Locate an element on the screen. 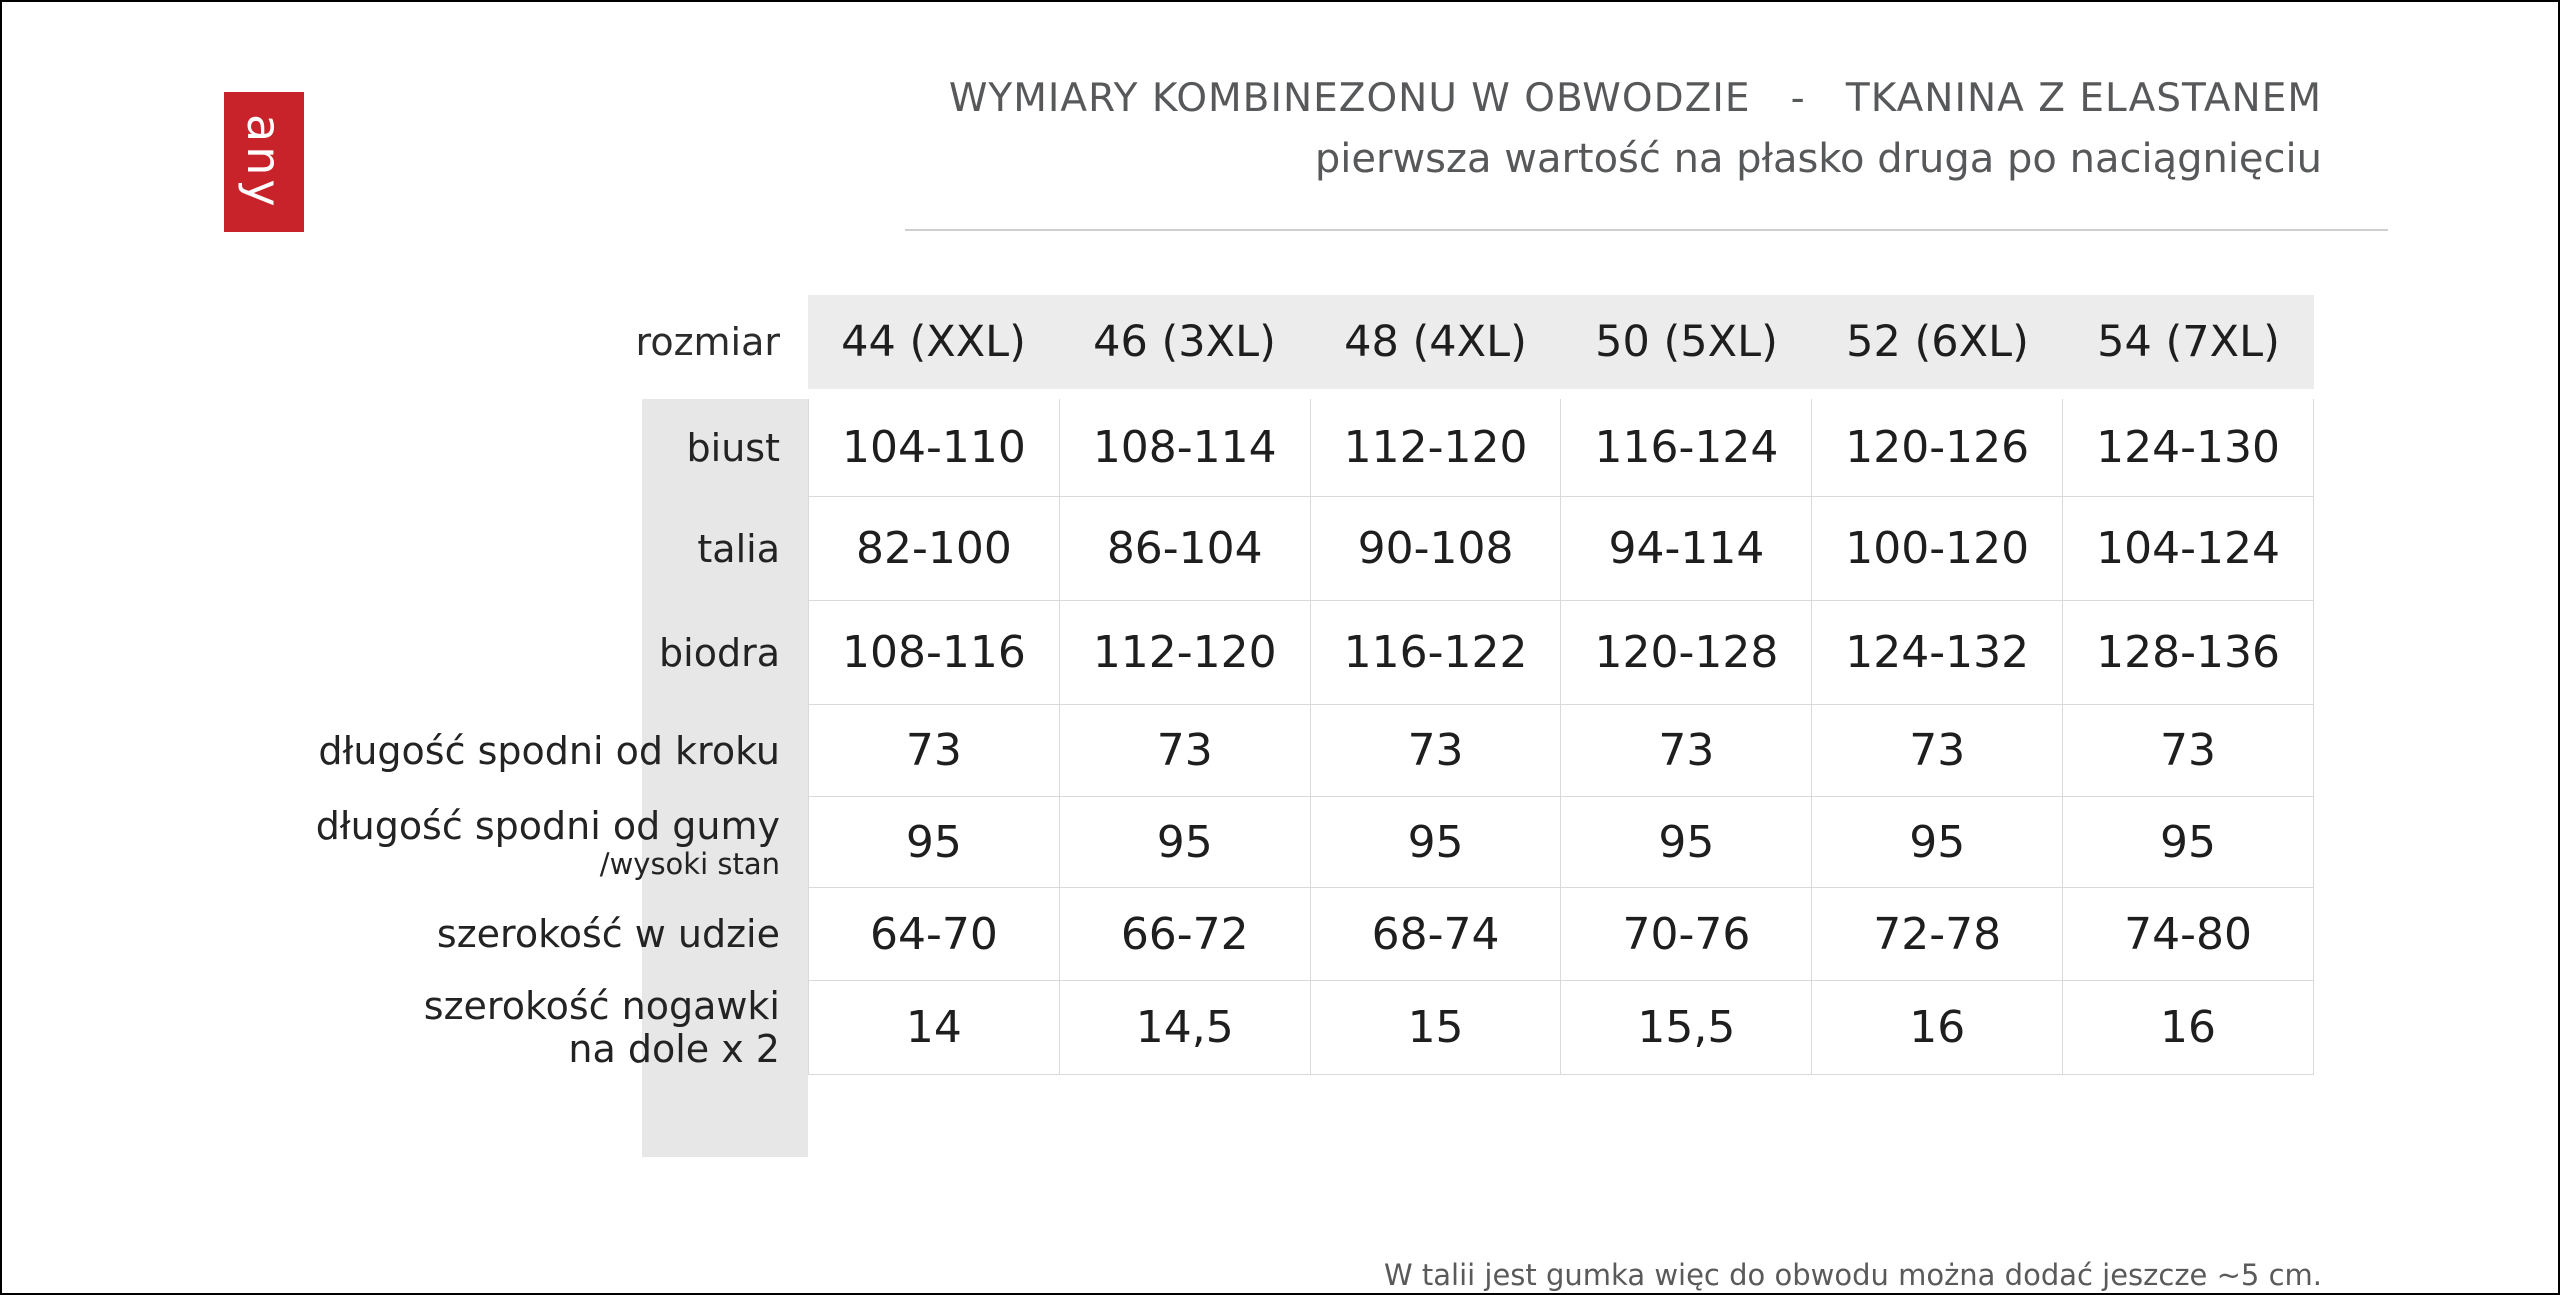  table-cell: 14 is located at coordinates (933, 1027).